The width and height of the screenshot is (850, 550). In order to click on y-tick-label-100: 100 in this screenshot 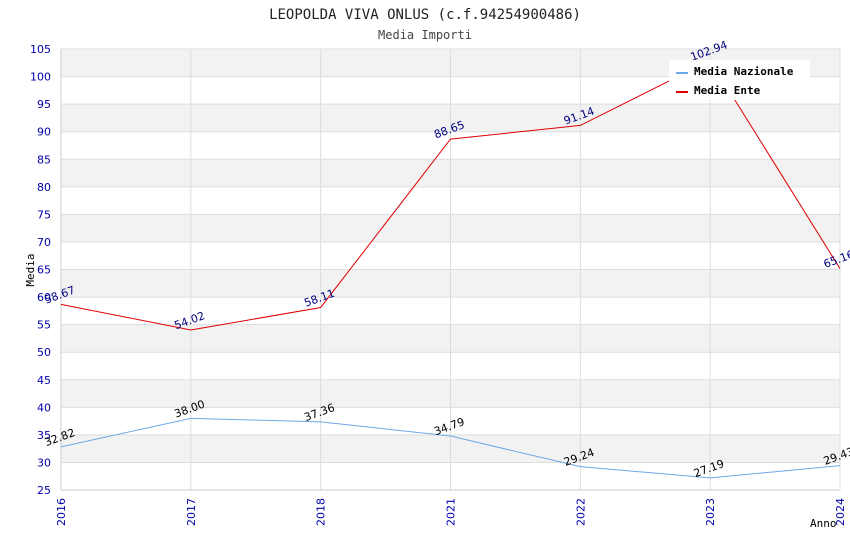, I will do `click(40, 77)`.